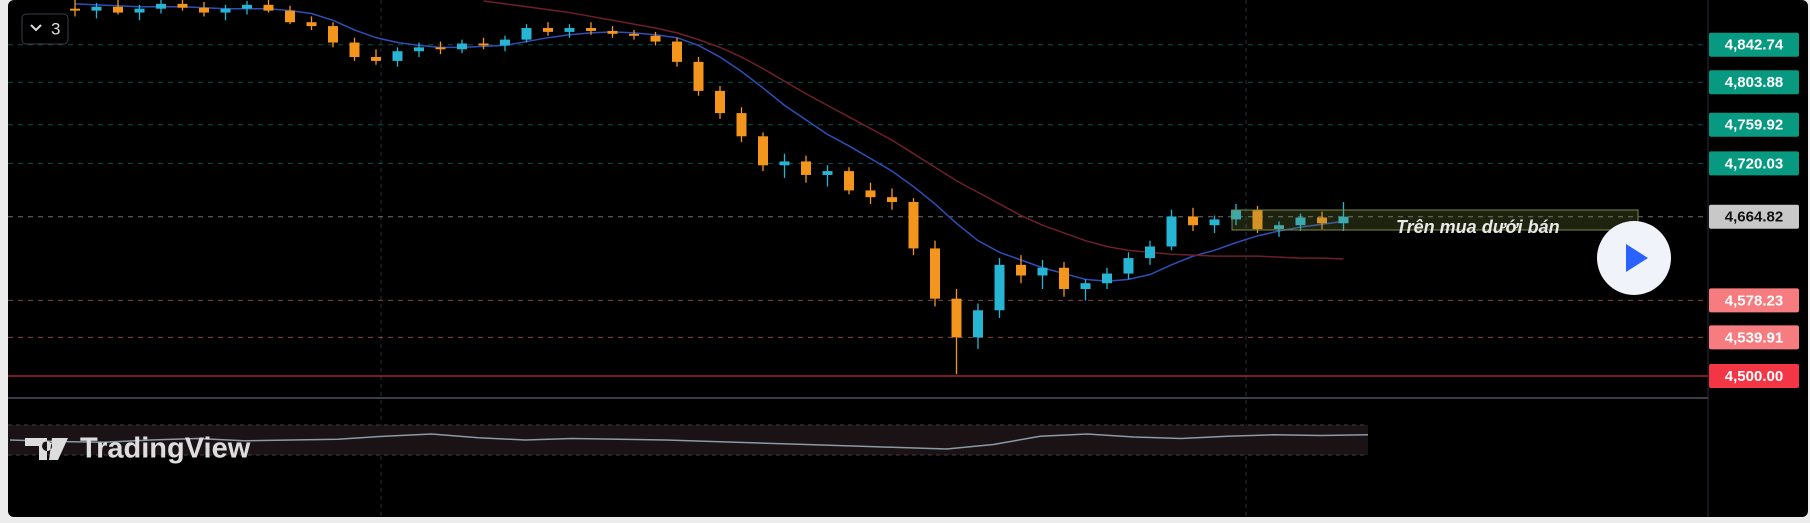 Image resolution: width=1810 pixels, height=523 pixels. I want to click on logo-mark, so click(46, 449).